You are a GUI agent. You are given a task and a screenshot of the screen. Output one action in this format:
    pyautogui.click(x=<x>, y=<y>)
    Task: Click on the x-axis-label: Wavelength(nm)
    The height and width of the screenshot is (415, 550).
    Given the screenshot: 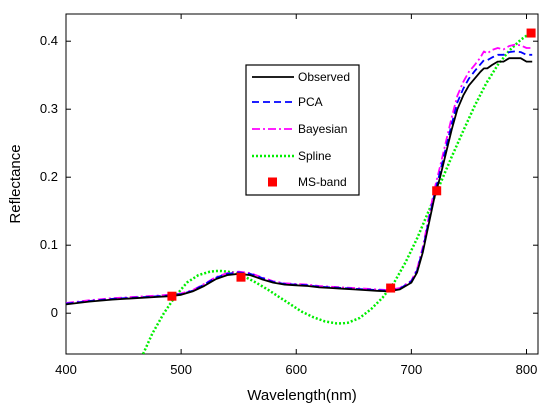 What is the action you would take?
    pyautogui.click(x=301, y=395)
    